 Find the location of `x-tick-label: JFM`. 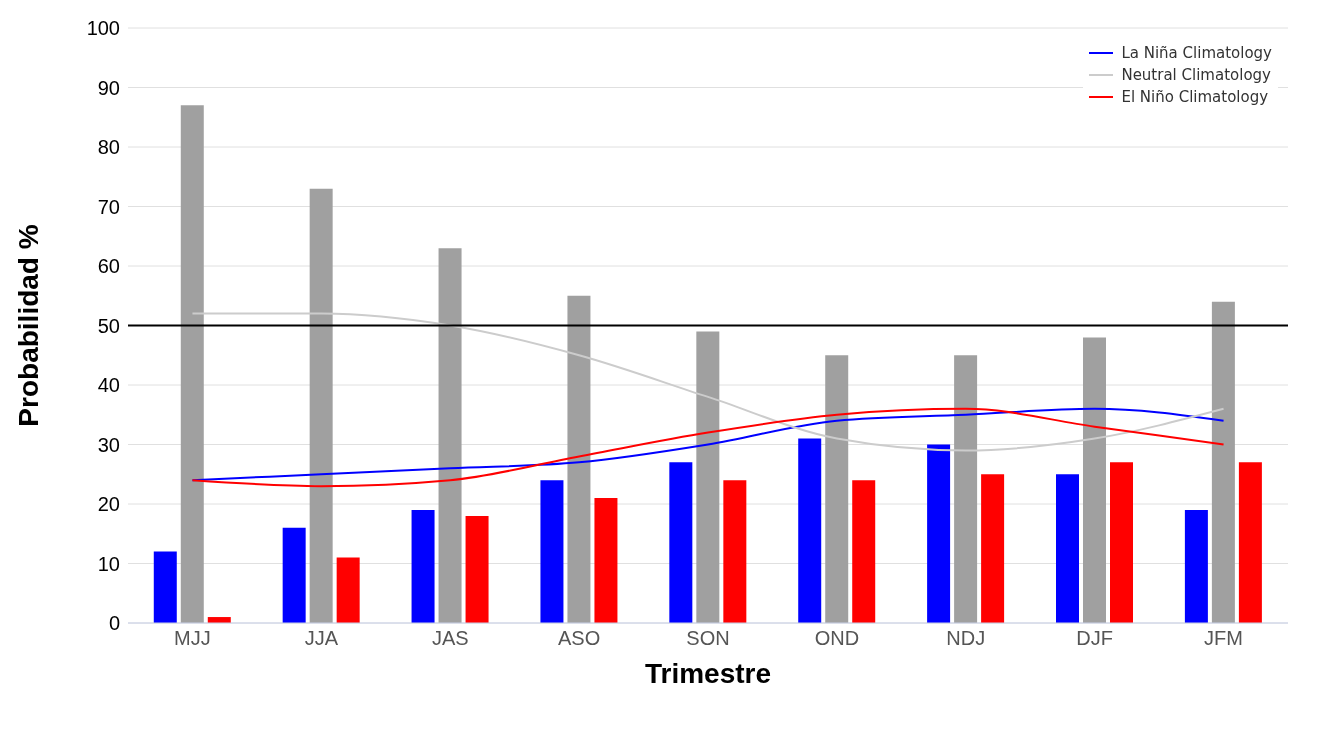

x-tick-label: JFM is located at coordinates (1223, 638).